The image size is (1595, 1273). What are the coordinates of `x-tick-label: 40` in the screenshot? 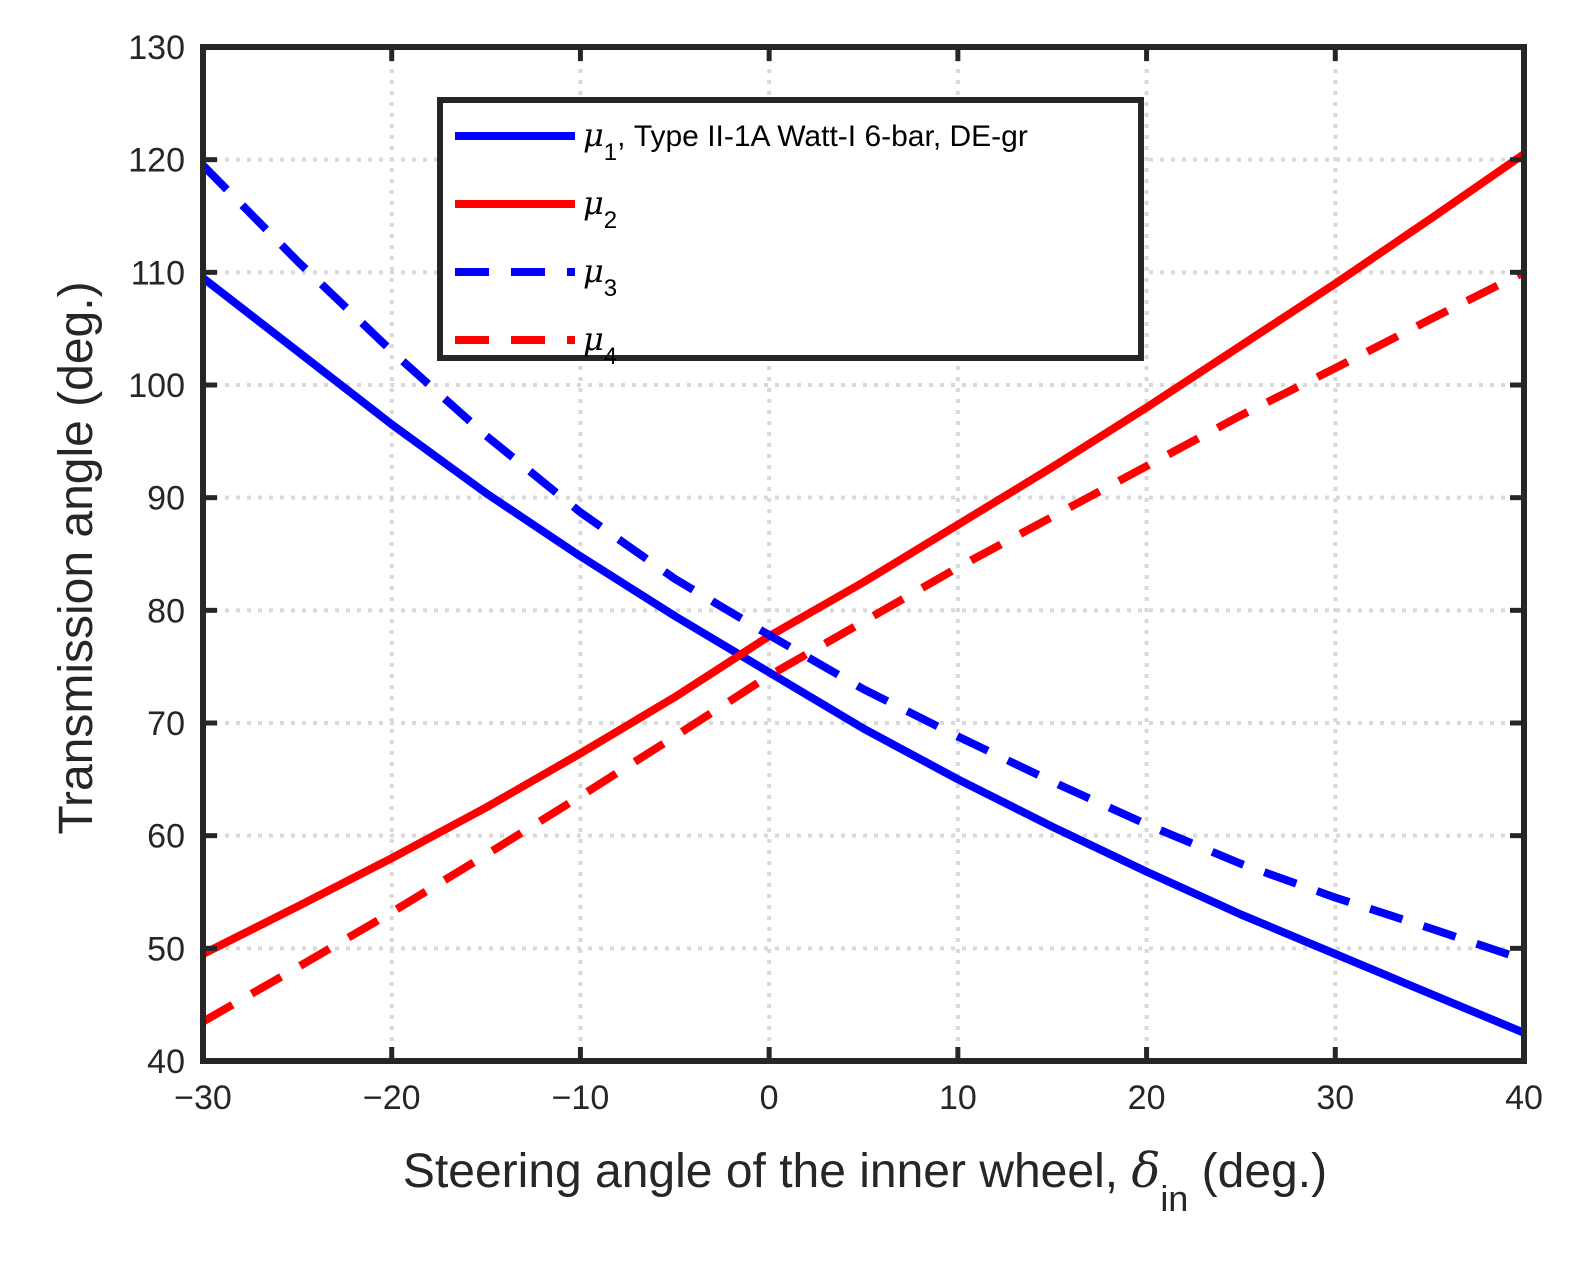 It's located at (1524, 1098).